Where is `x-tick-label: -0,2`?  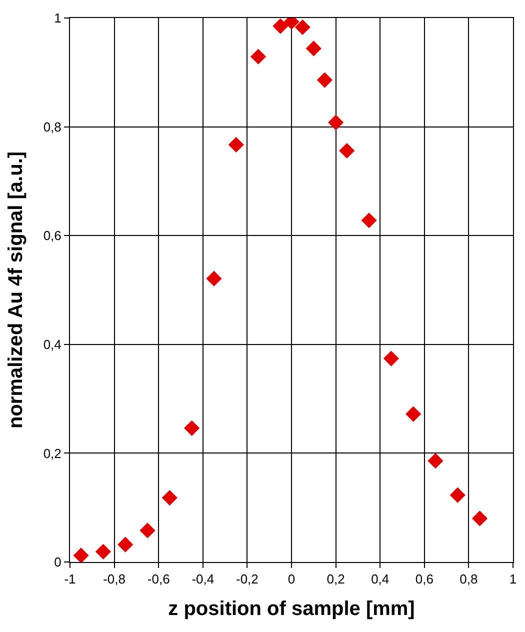
x-tick-label: -0,2 is located at coordinates (247, 579).